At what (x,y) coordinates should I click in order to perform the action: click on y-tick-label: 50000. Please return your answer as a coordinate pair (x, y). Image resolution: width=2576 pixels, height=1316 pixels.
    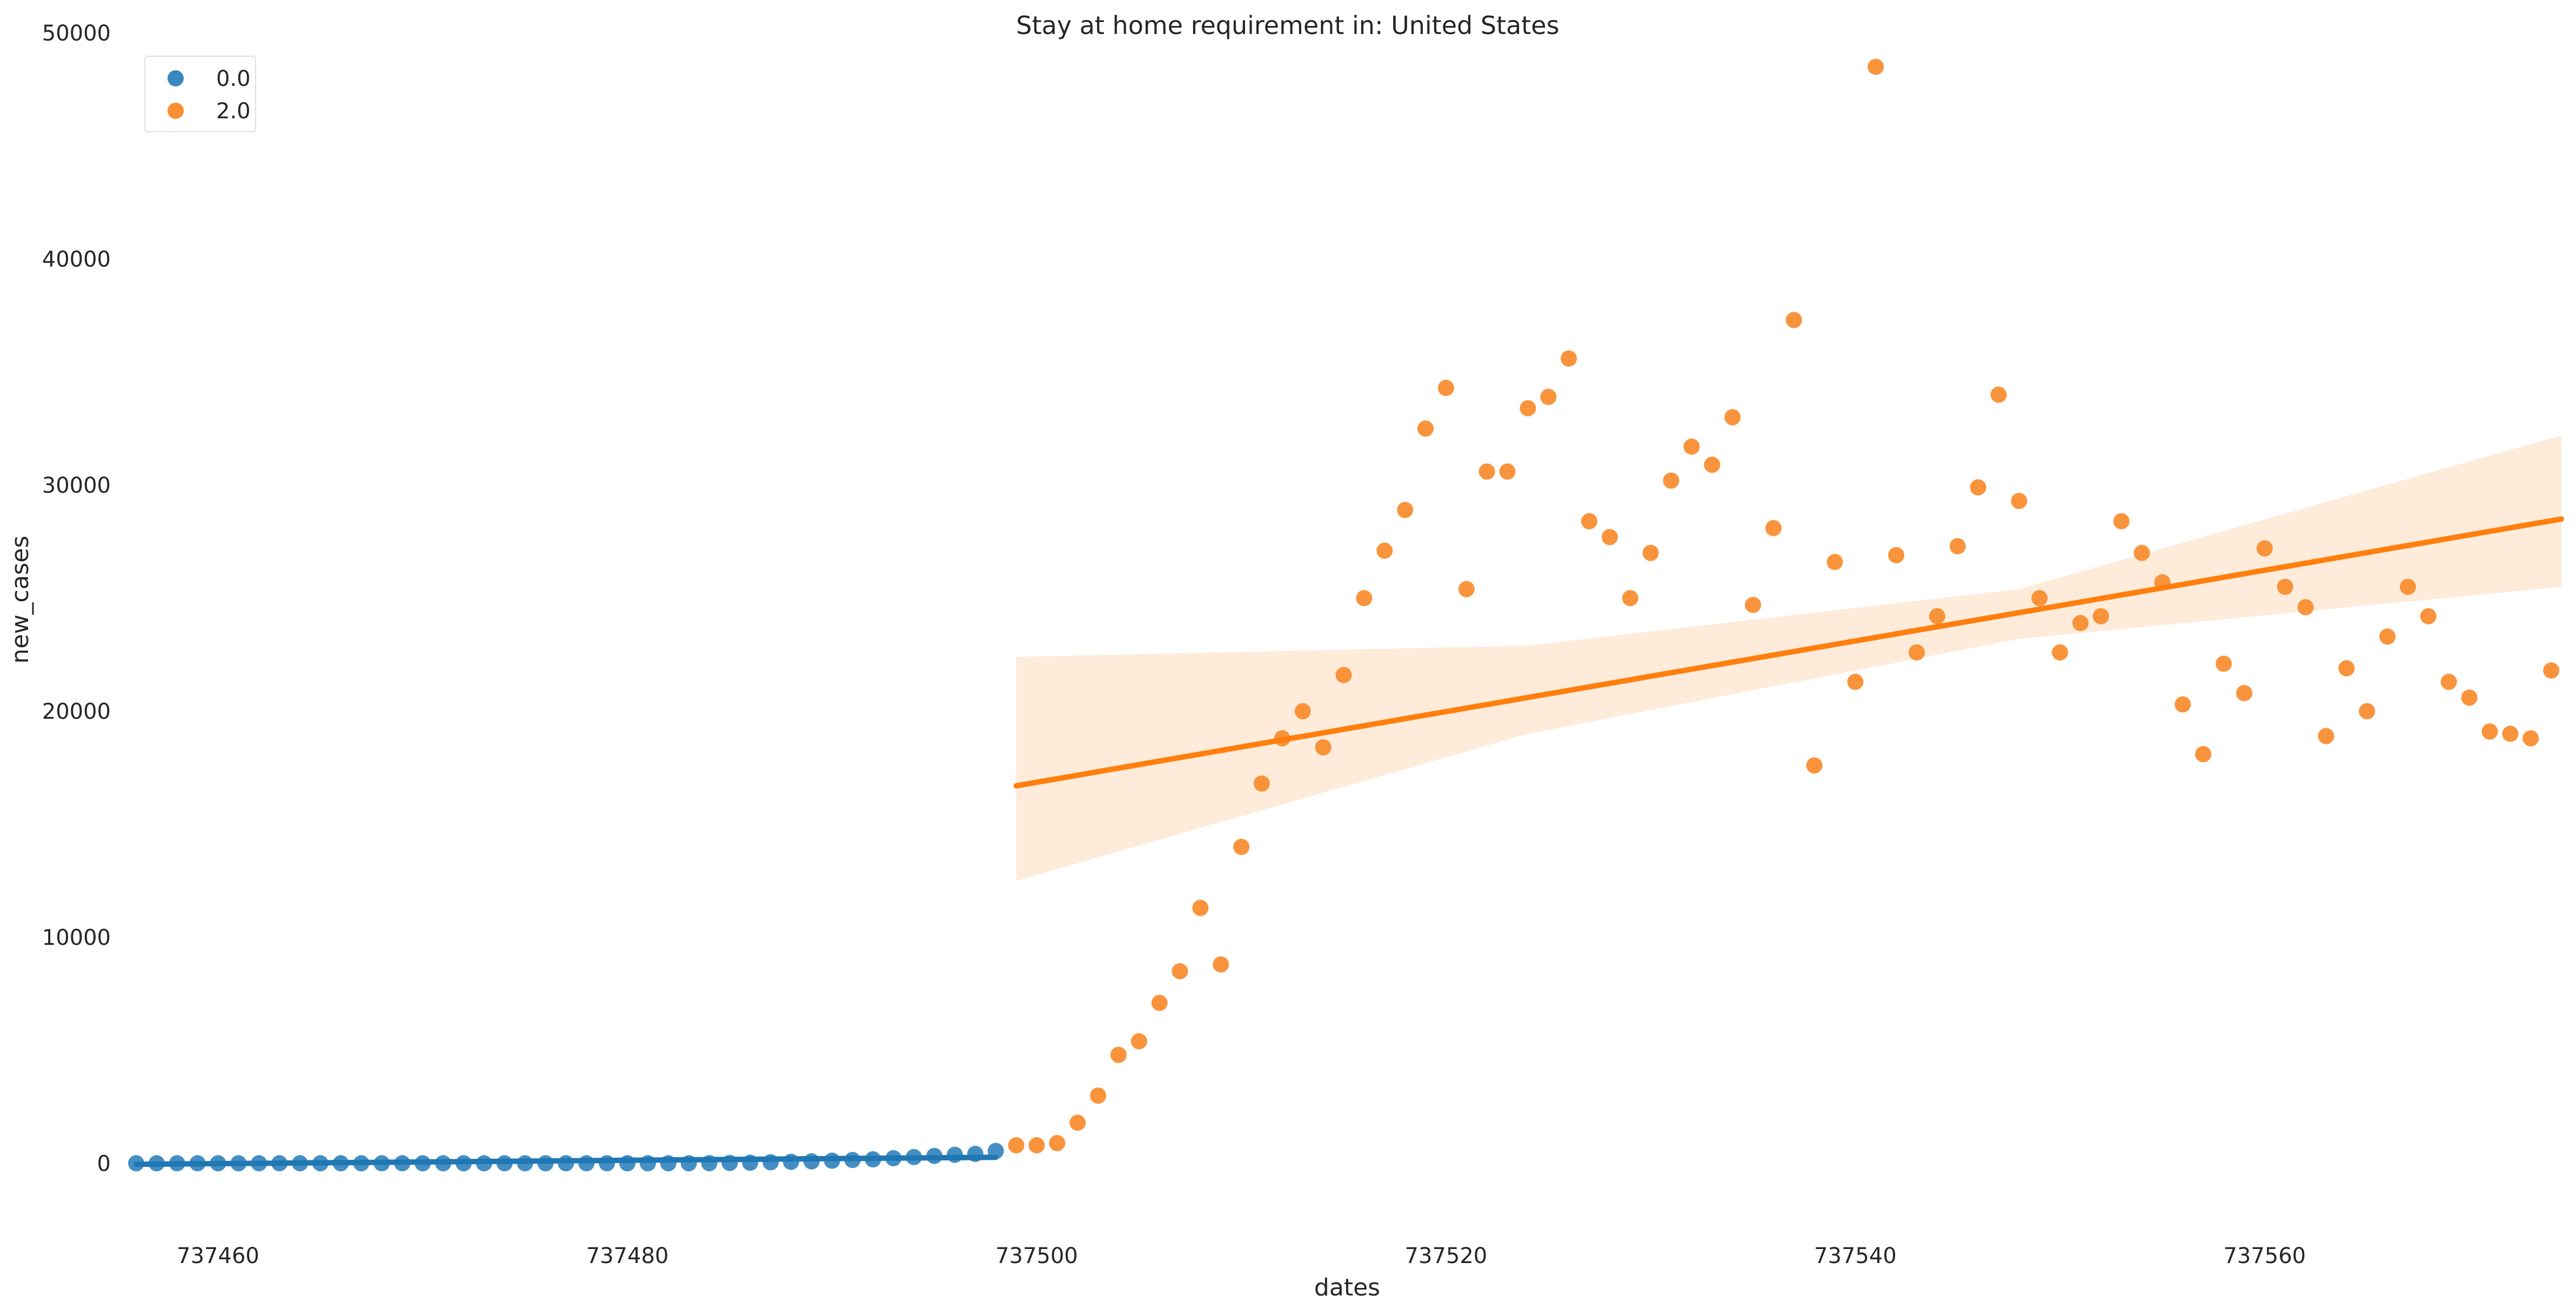
    Looking at the image, I should click on (76, 33).